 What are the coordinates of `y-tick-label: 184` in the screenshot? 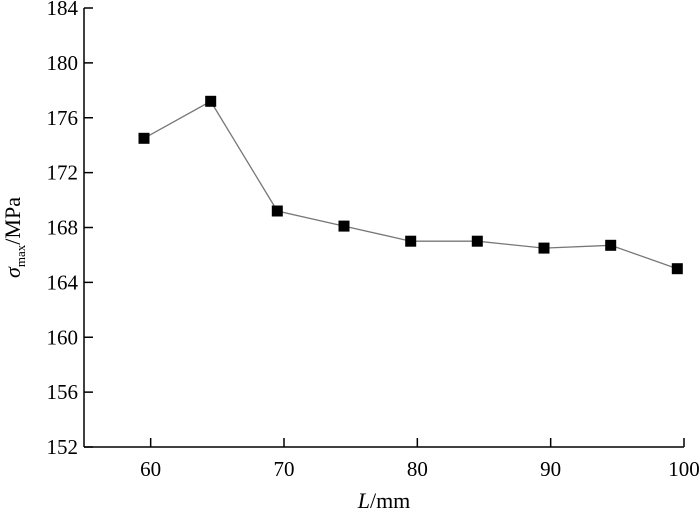 It's located at (63, 10).